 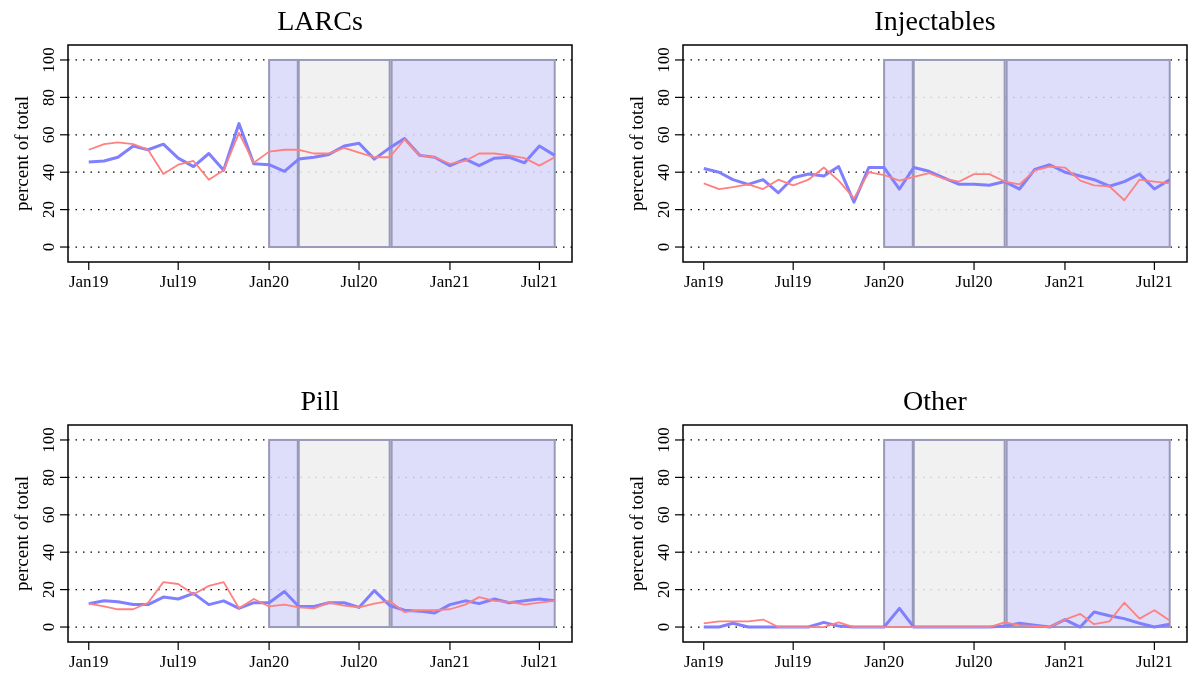 I want to click on chart-title: LARCs, so click(x=320, y=20).